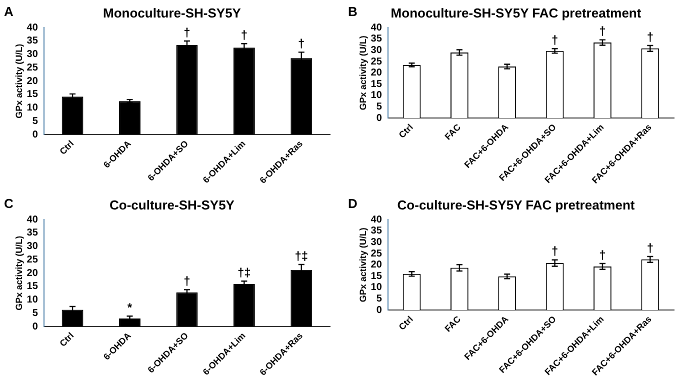  I want to click on annotation: *, so click(129, 307).